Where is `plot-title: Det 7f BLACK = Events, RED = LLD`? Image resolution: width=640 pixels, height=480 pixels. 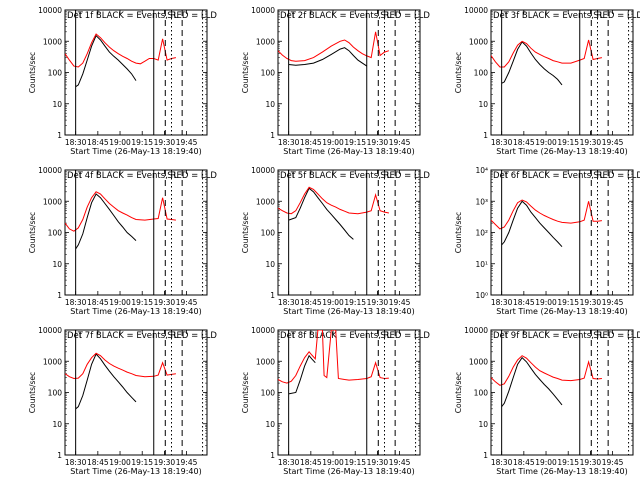
plot-title: Det 7f BLACK = Events, RED = LLD is located at coordinates (142, 336).